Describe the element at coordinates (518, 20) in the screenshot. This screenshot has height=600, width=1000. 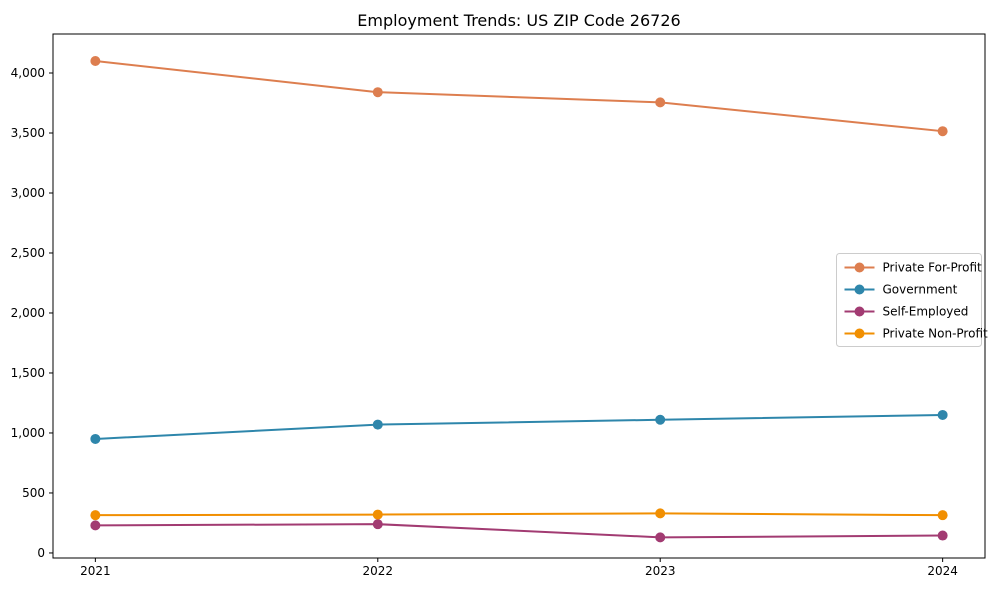
I see `chart-title: Employment Trends: US ZIP Code 26726` at that location.